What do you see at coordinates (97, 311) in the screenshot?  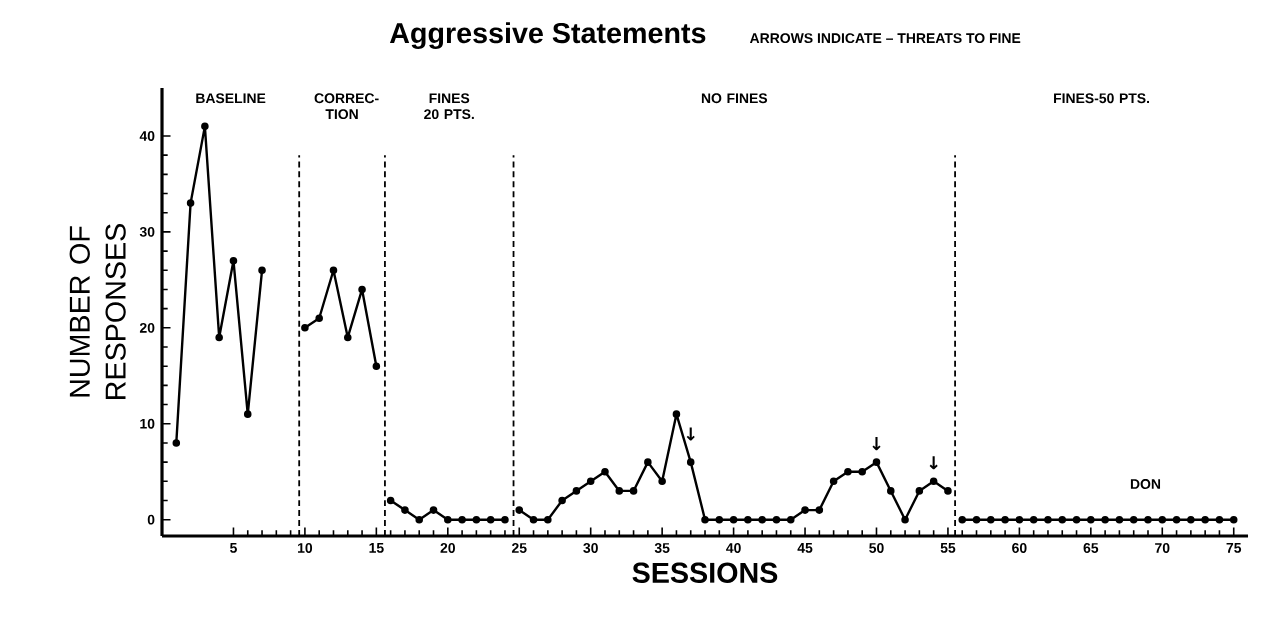 I see `y-axis-title: NUMBER OF RESPONSES` at bounding box center [97, 311].